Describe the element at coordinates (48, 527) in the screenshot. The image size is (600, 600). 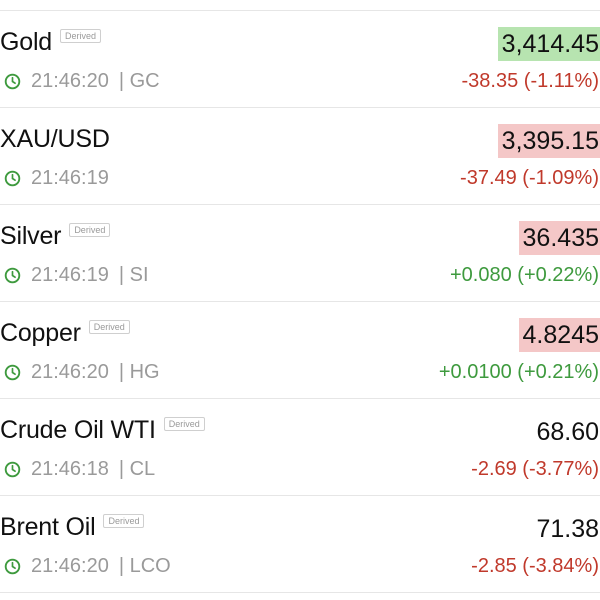
I see `instrument-name: Brent Oil` at that location.